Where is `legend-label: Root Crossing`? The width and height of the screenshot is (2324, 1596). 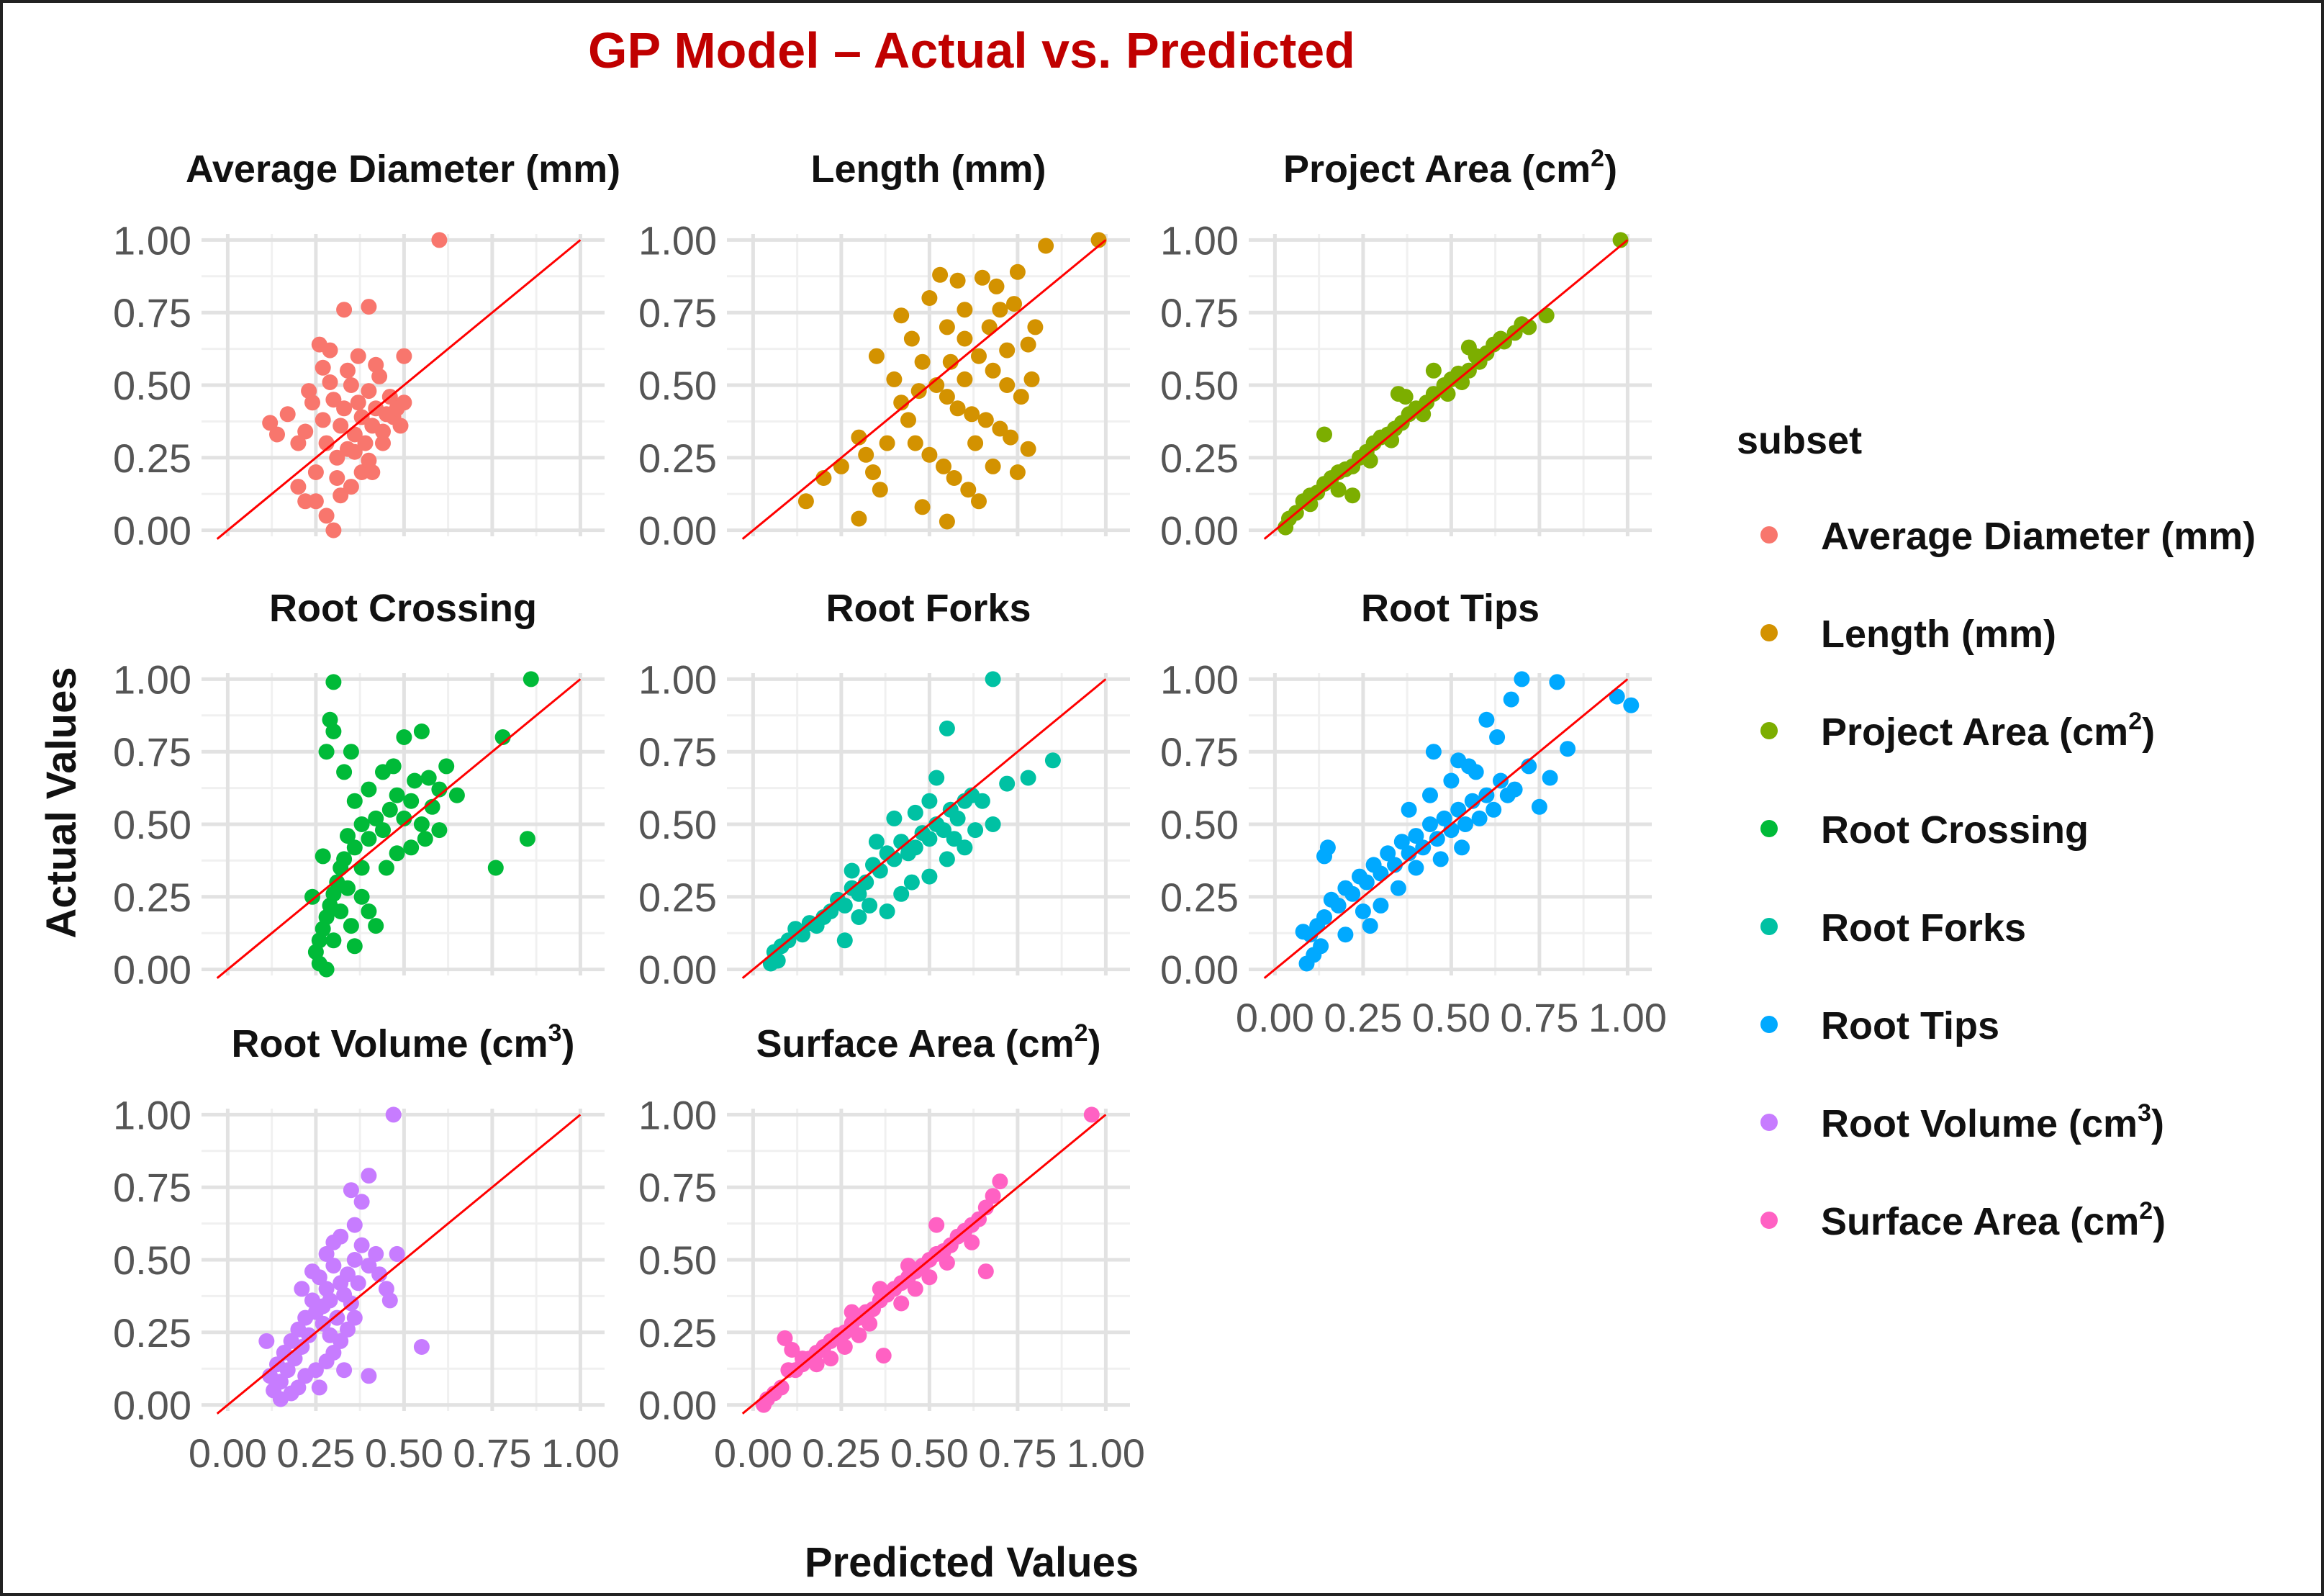
legend-label: Root Crossing is located at coordinates (1955, 830).